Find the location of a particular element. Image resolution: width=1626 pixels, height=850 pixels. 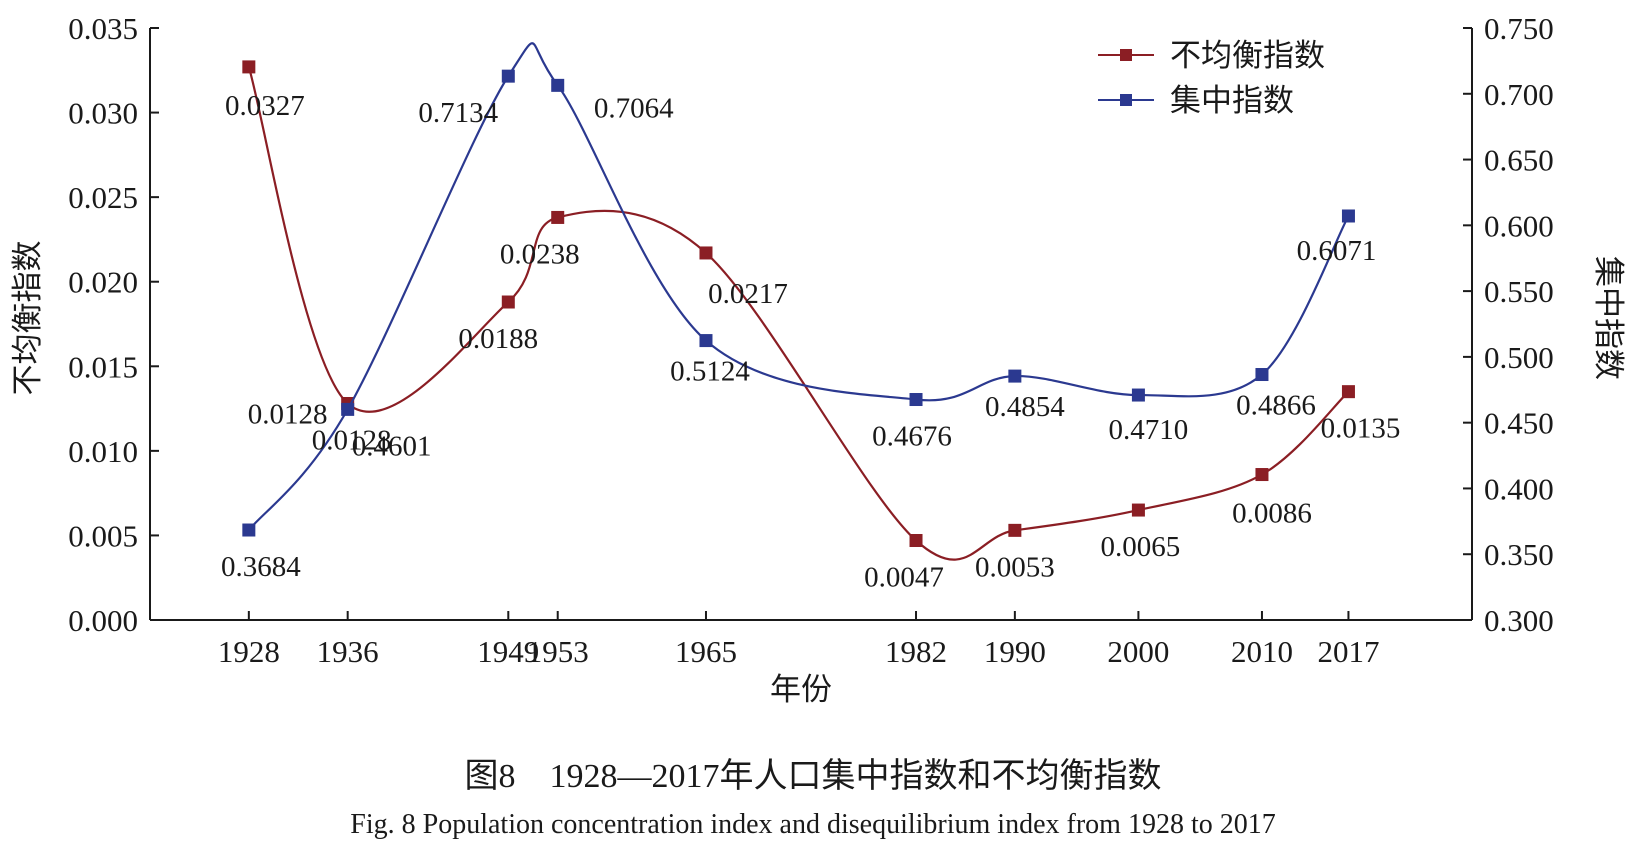

x-tick-label: 2010 is located at coordinates (1262, 651).